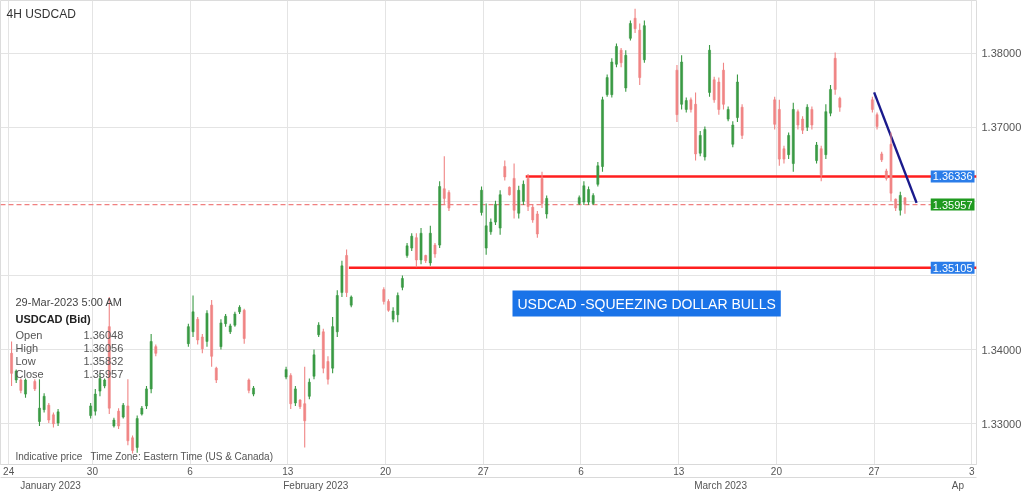 Image resolution: width=1024 pixels, height=492 pixels. I want to click on annotation: Low, so click(25, 360).